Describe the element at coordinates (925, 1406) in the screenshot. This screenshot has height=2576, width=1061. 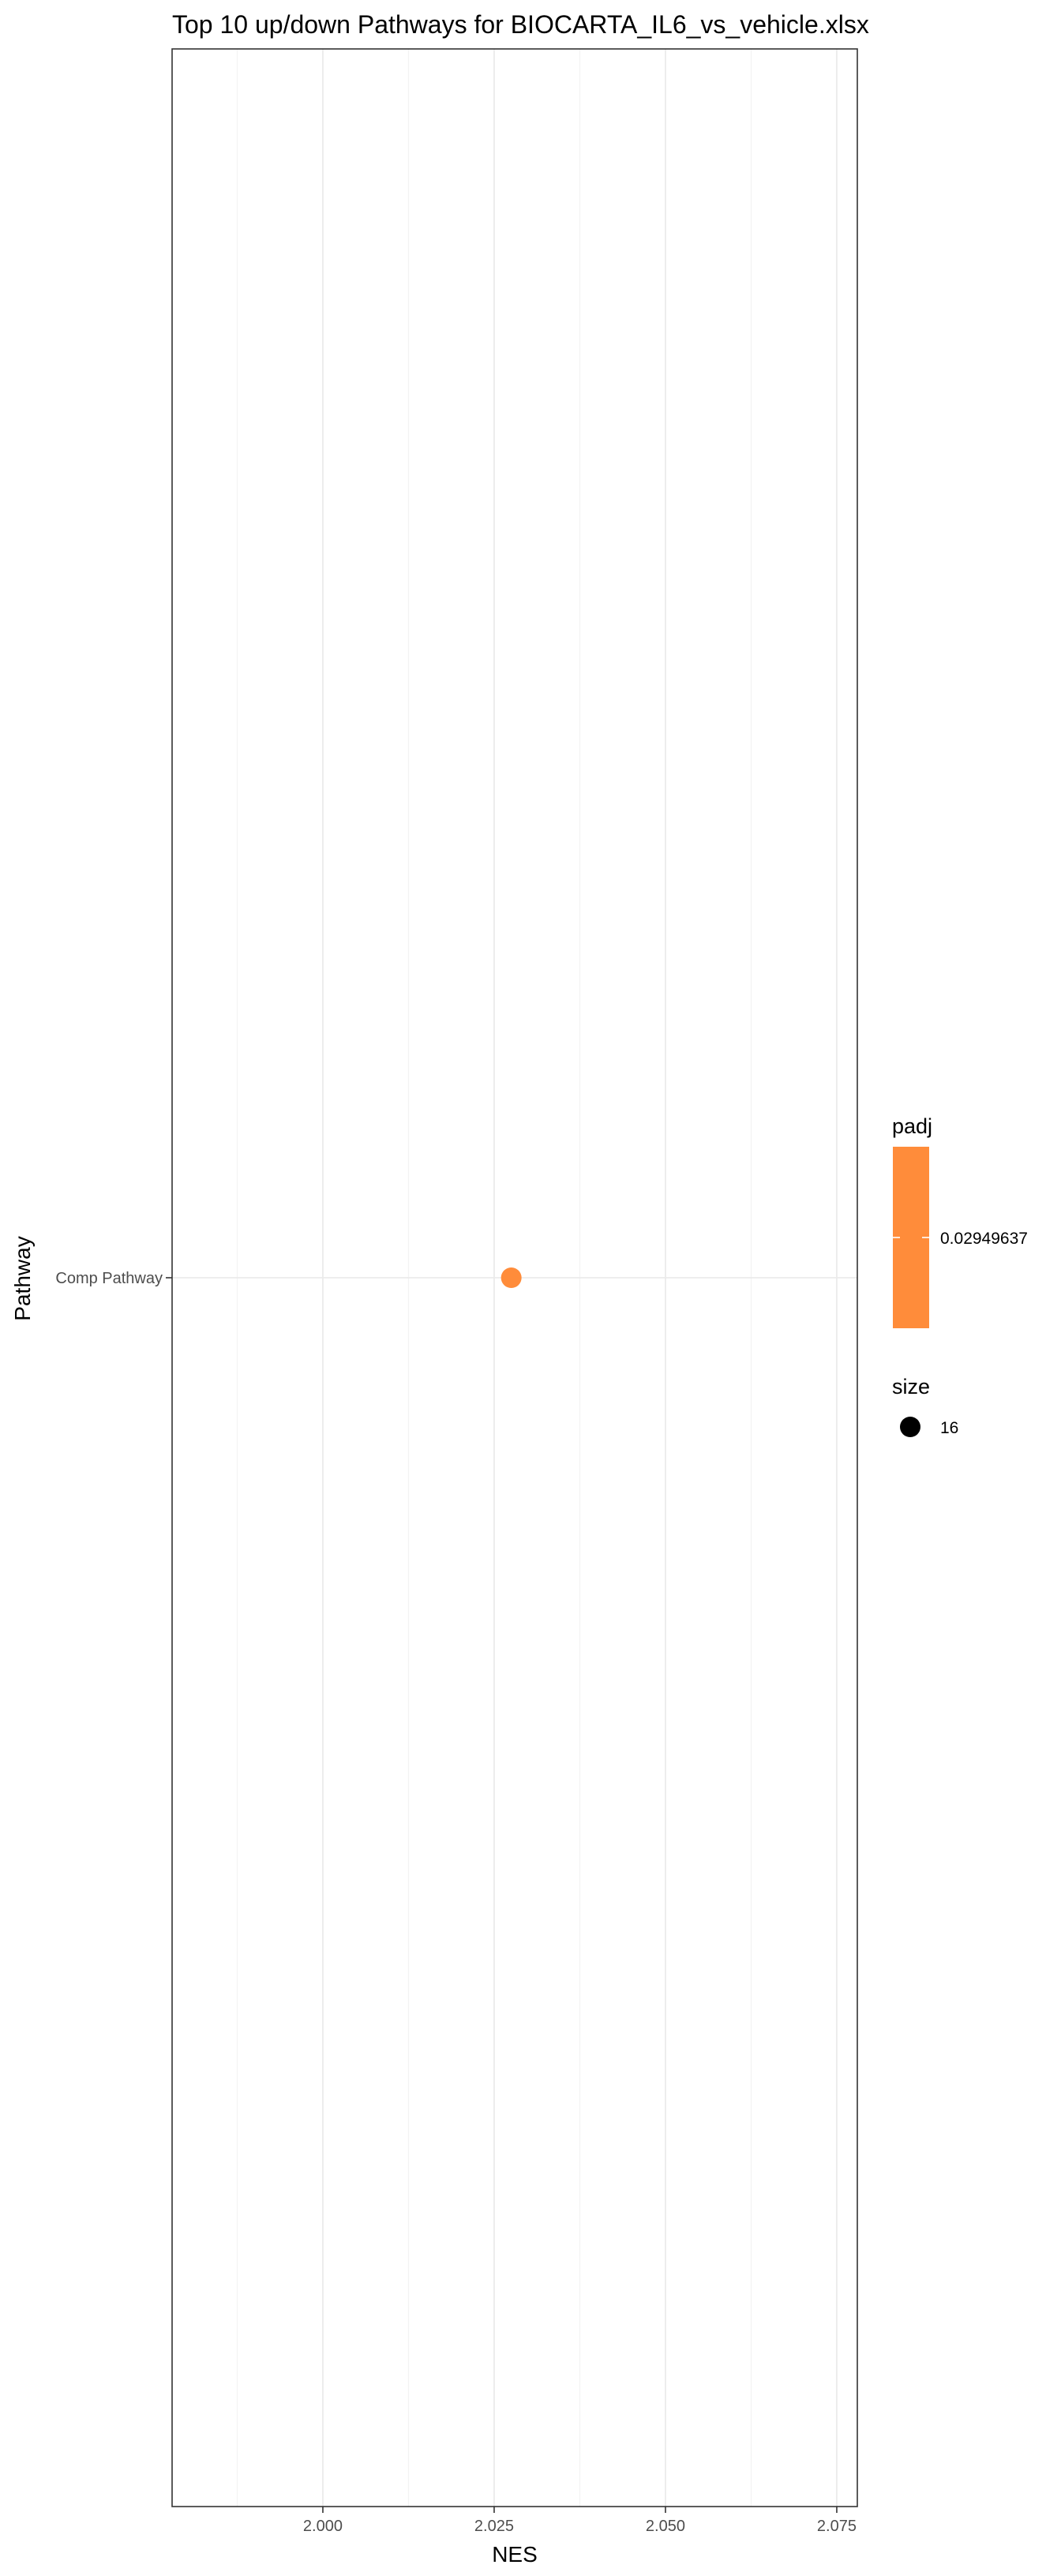
I see `legend-size: size 16` at that location.